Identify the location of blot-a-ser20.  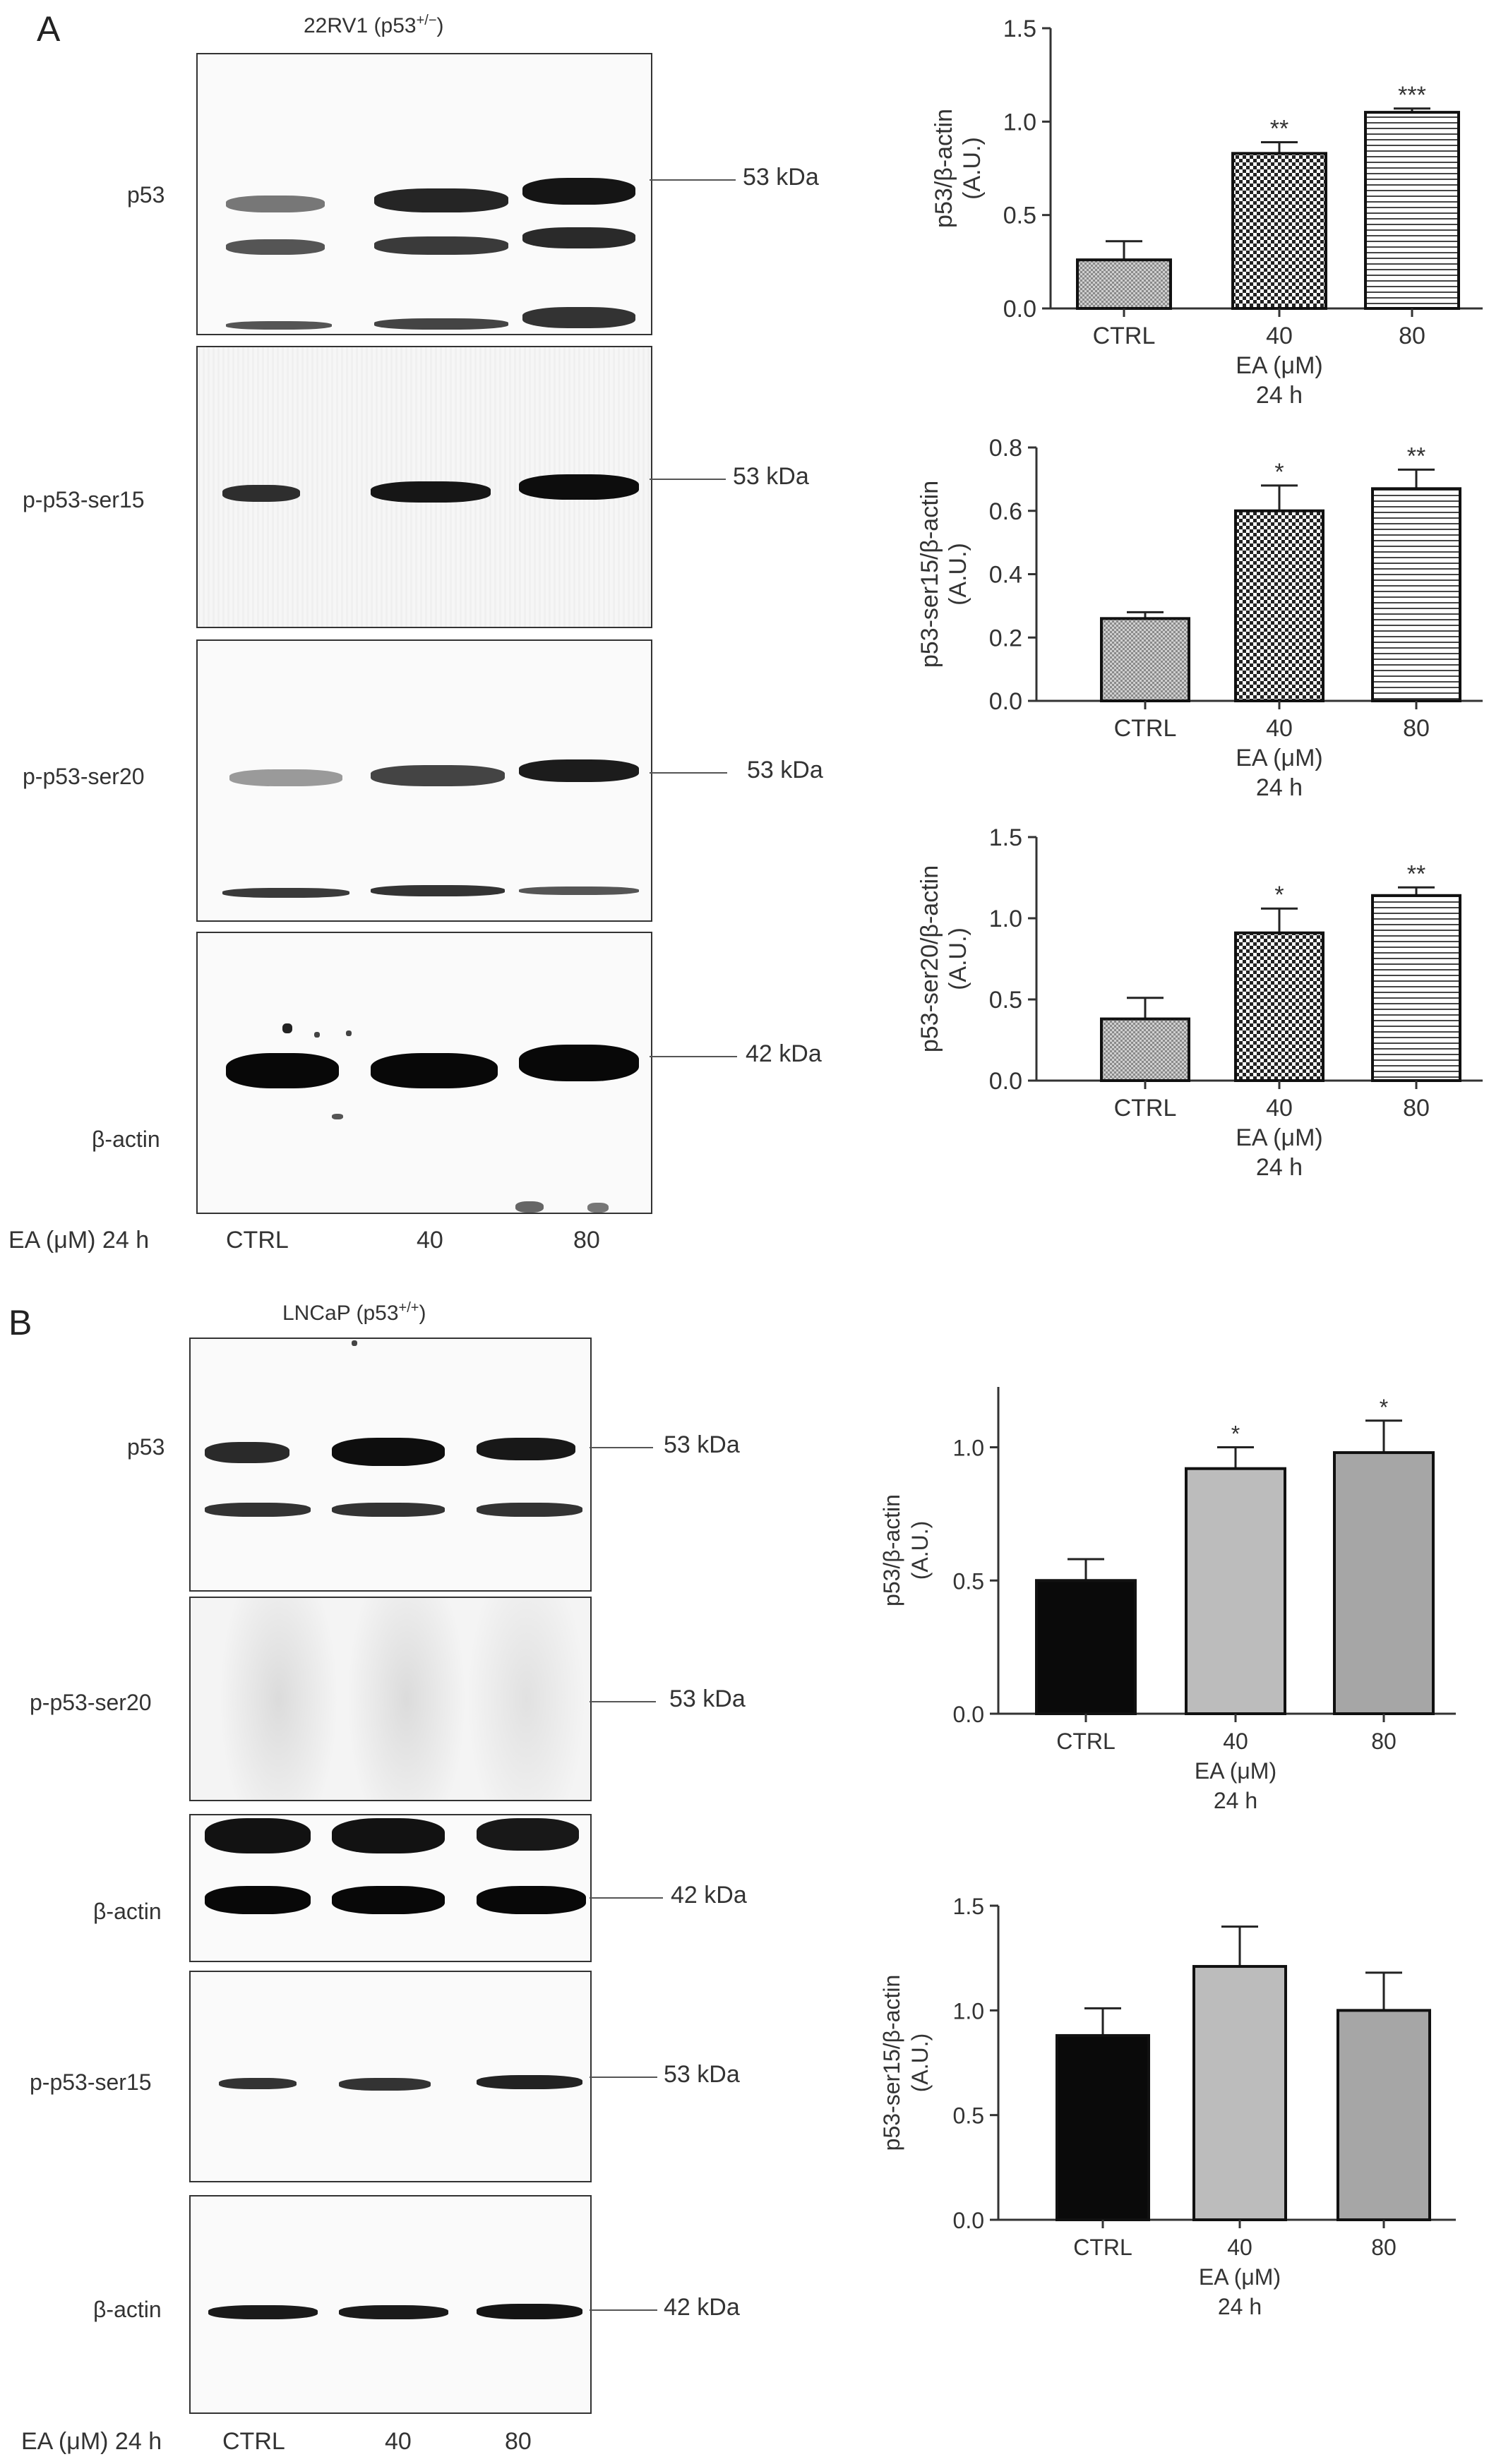
(424, 780).